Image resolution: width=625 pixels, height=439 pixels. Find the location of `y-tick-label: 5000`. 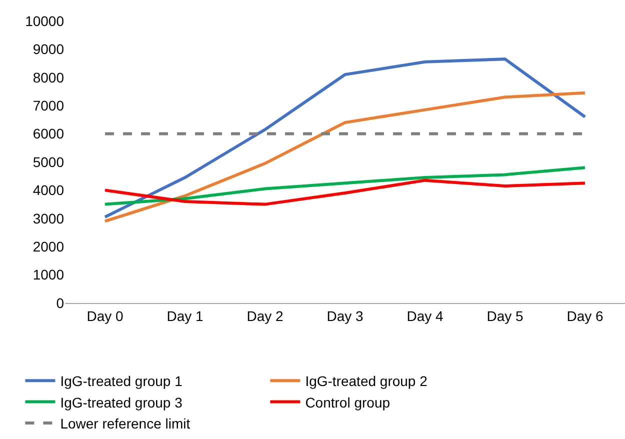

y-tick-label: 5000 is located at coordinates (48, 162).